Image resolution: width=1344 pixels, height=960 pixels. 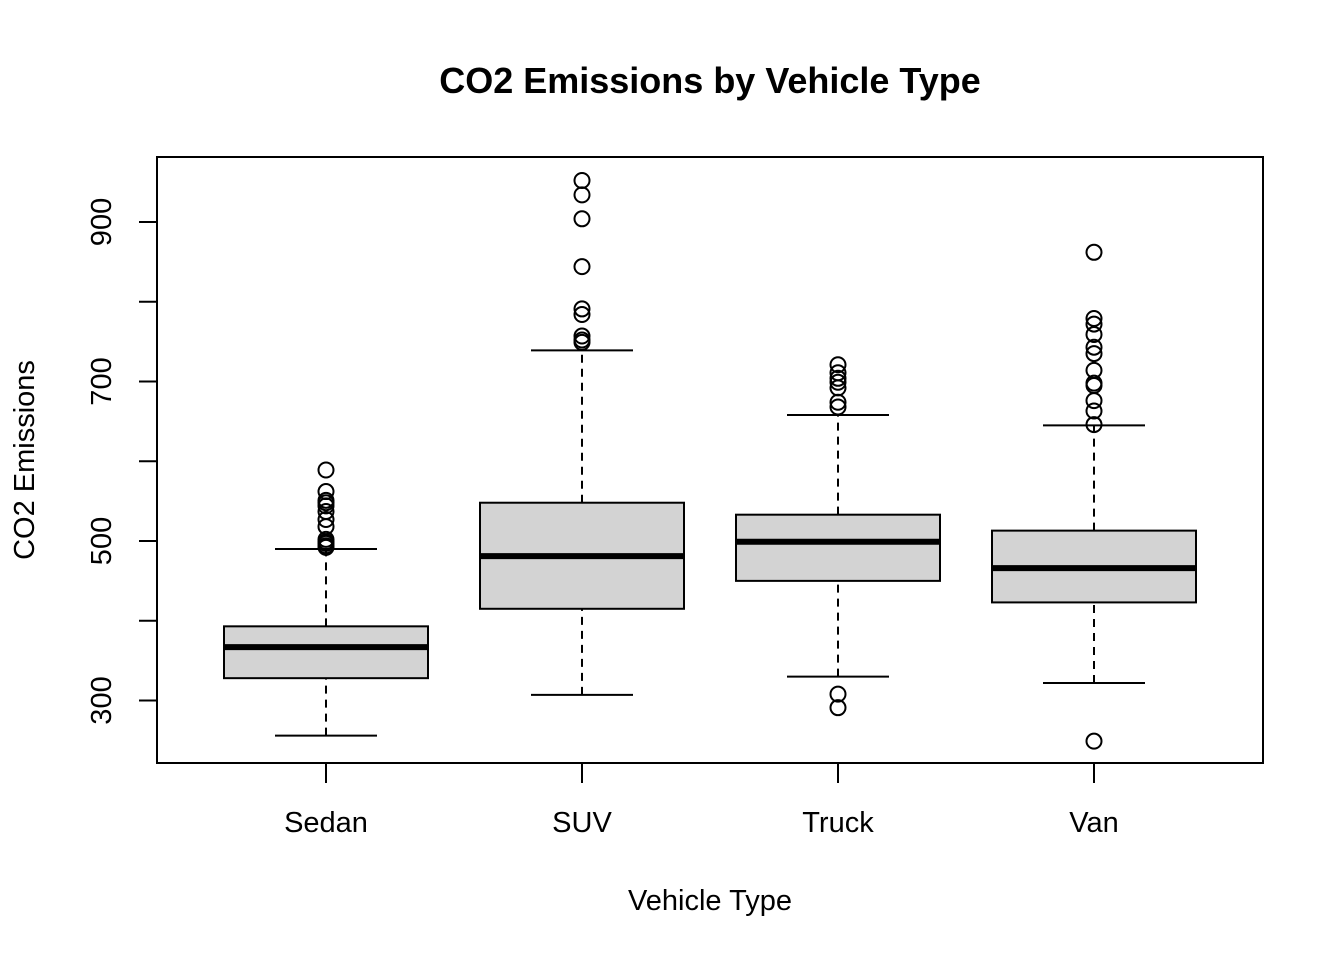 What do you see at coordinates (701, 801) in the screenshot?
I see `x-axis: Sedan SUV Truck Van` at bounding box center [701, 801].